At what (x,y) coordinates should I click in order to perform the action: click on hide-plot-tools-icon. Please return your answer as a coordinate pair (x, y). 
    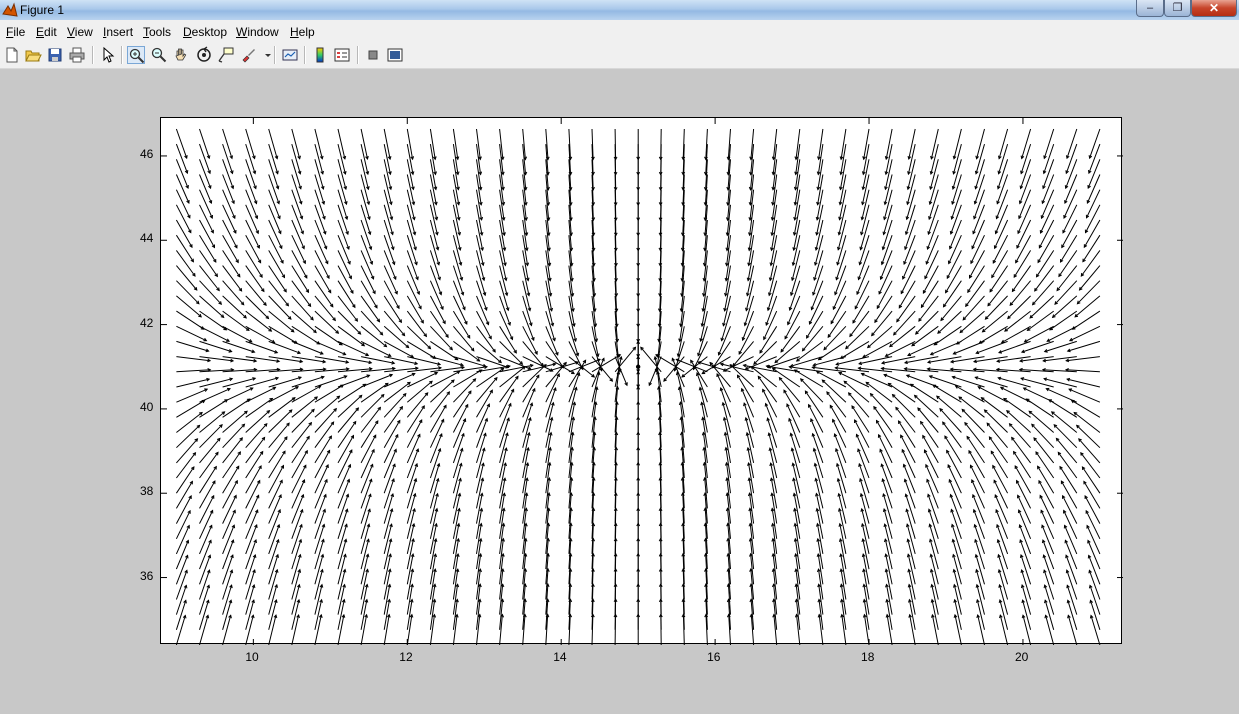
    Looking at the image, I should click on (373, 55).